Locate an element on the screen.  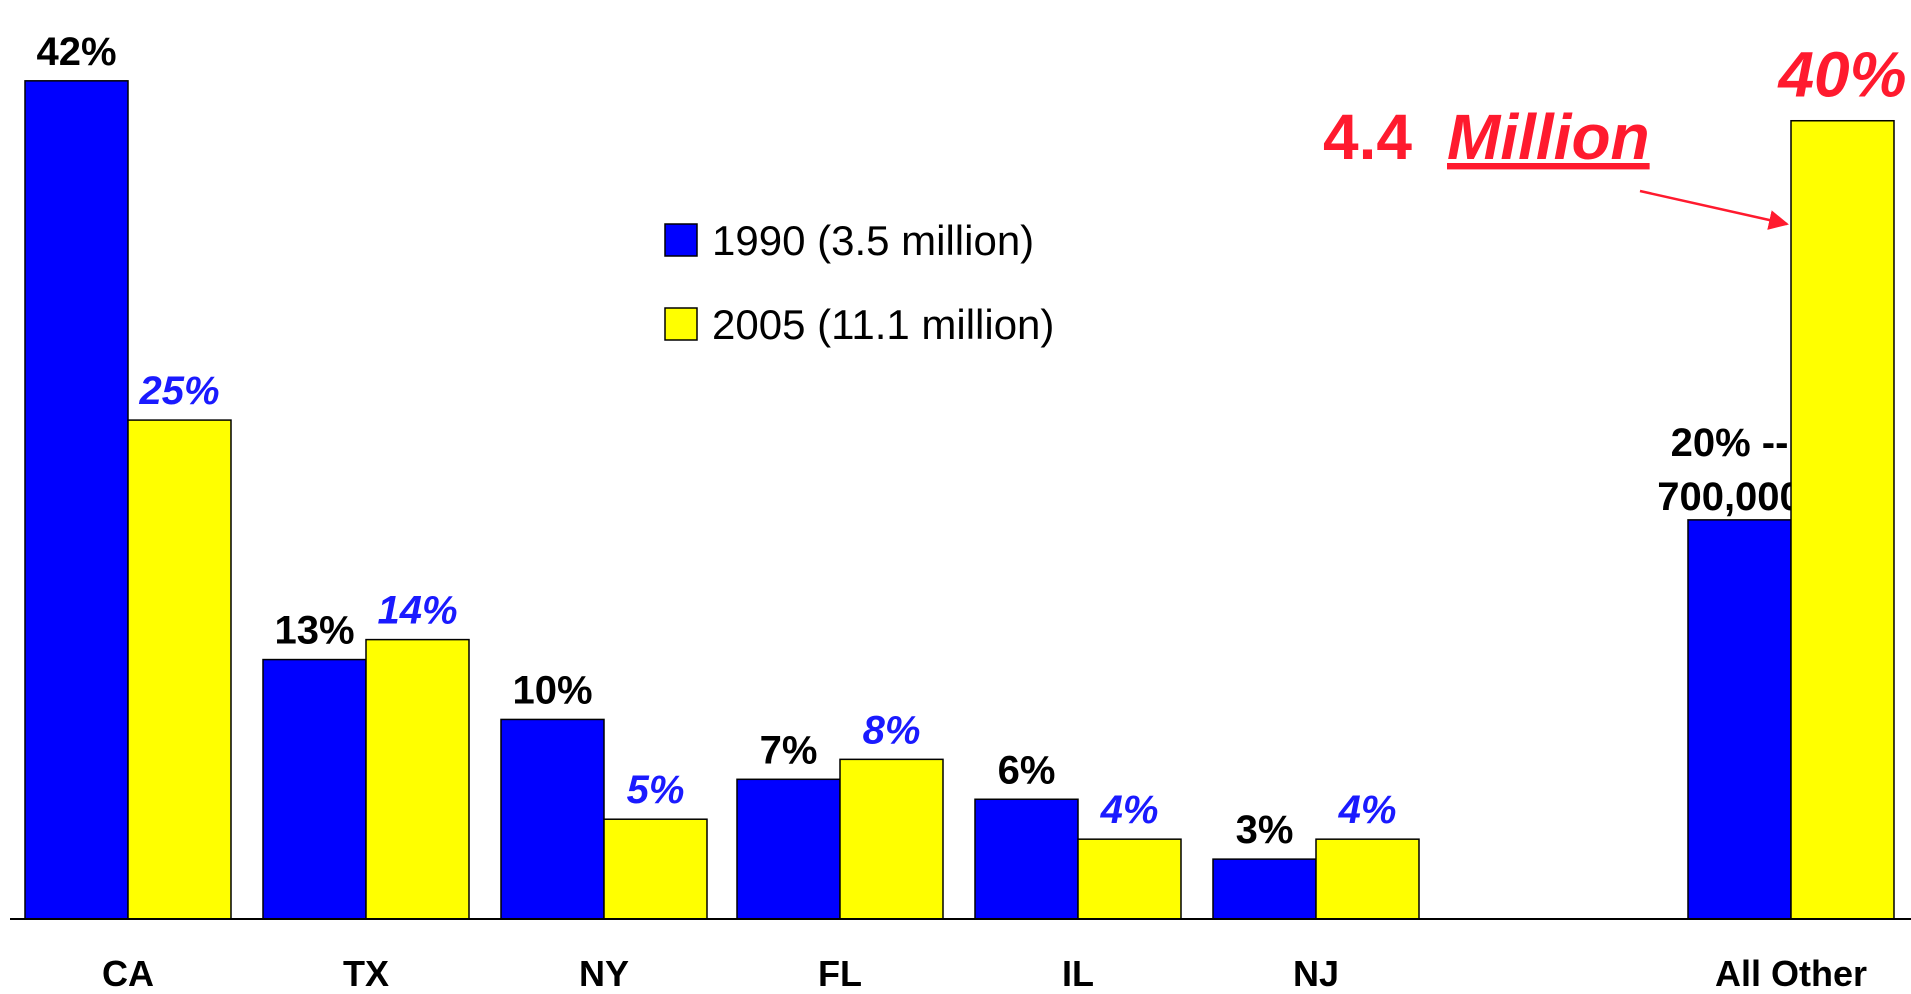
data-label: 6% is located at coordinates (1027, 770).